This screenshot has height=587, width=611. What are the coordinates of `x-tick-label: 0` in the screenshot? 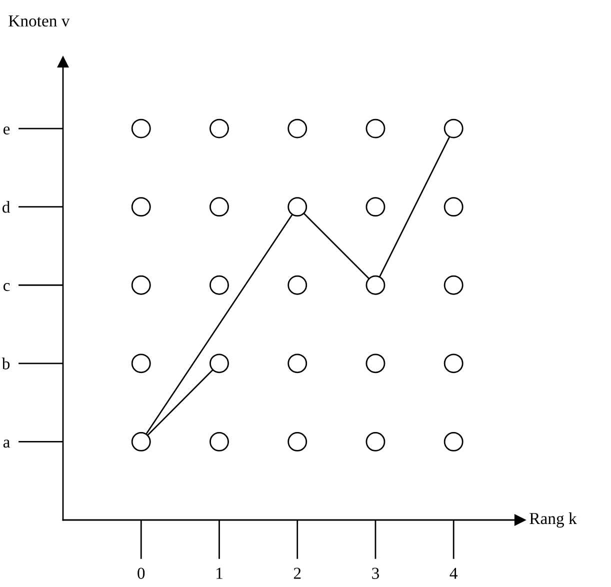 It's located at (141, 573).